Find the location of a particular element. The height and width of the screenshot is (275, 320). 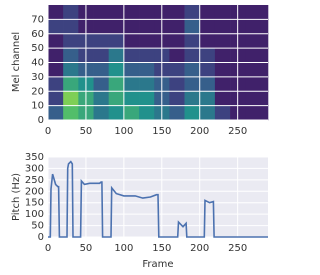

x-tick-label: 250 is located at coordinates (237, 131).